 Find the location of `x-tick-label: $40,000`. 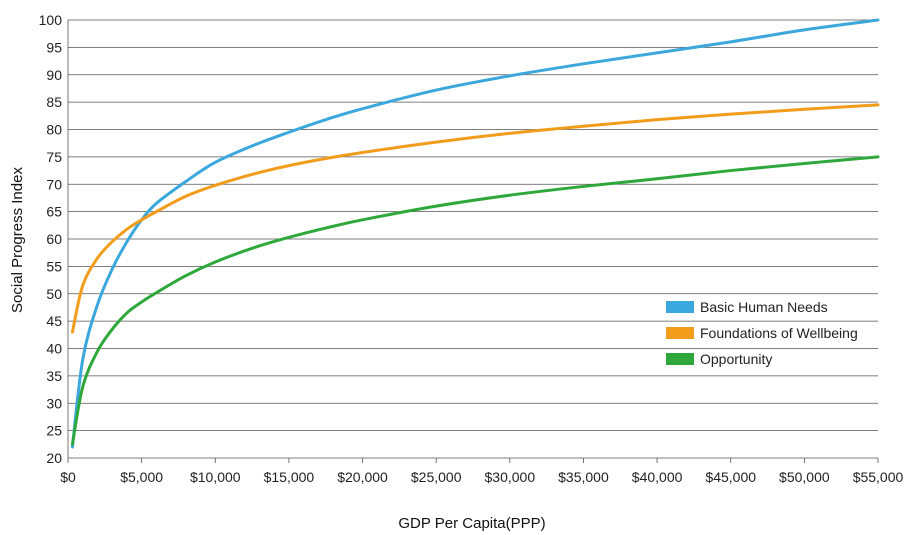

x-tick-label: $40,000 is located at coordinates (657, 477).